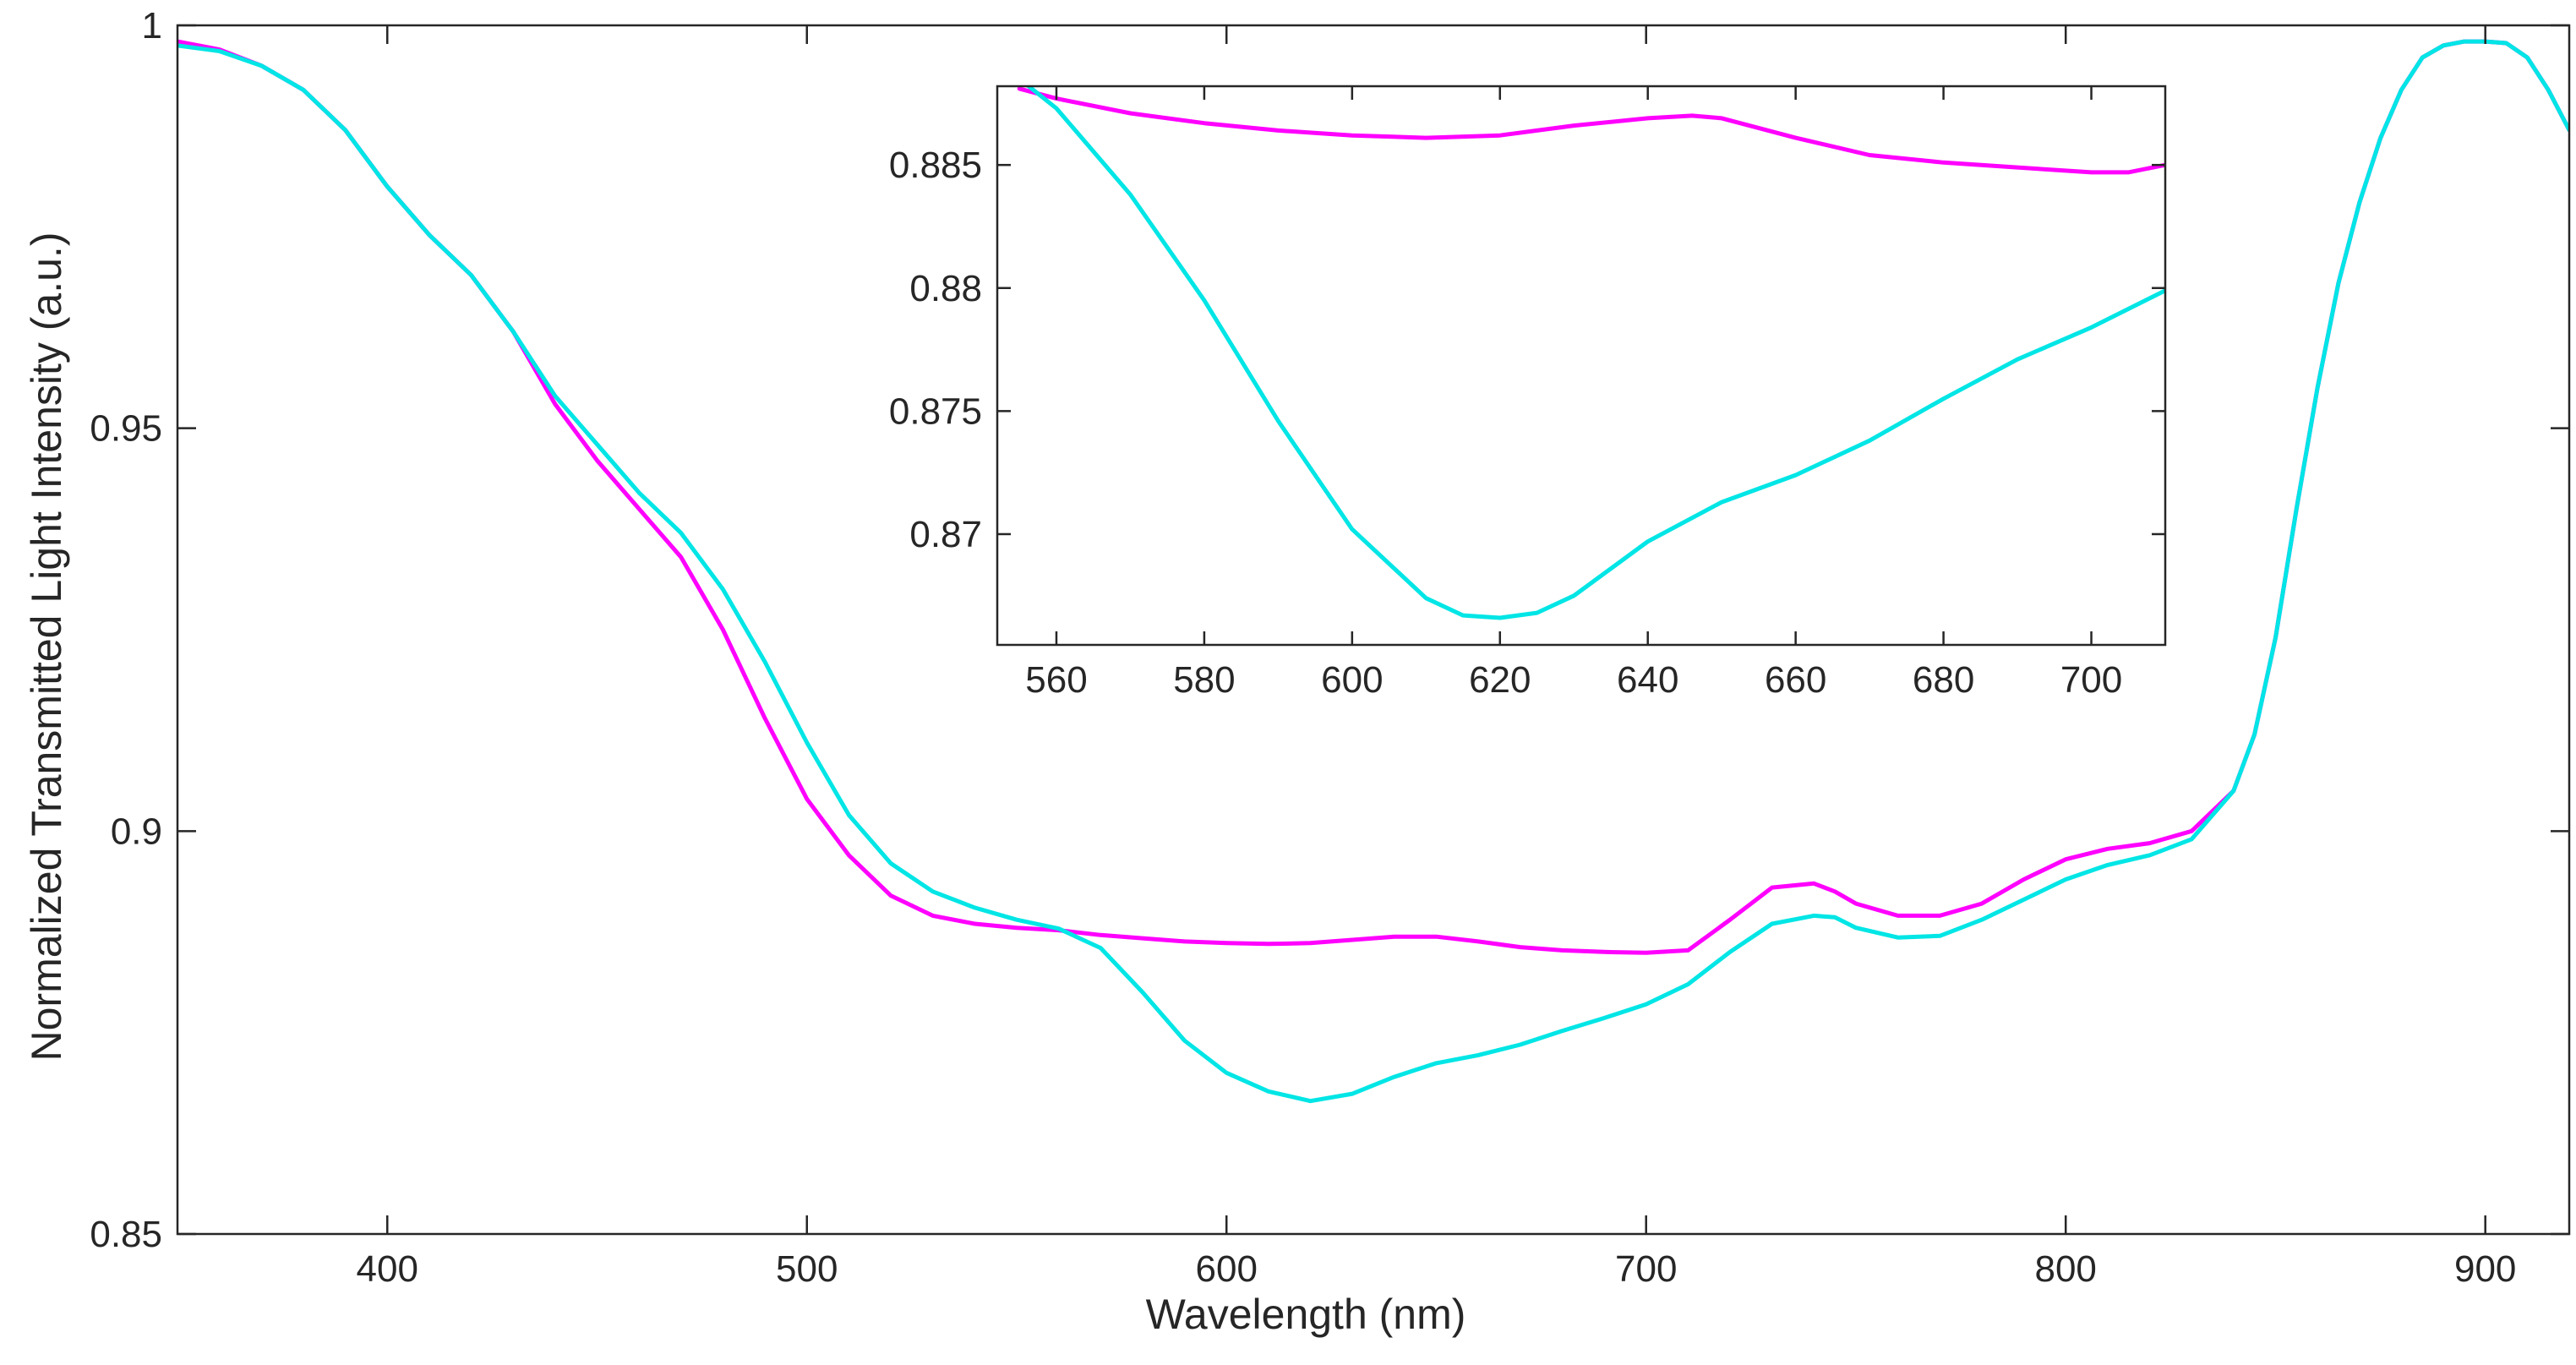  What do you see at coordinates (1227, 1269) in the screenshot?
I see `main-x-tick-label: 600` at bounding box center [1227, 1269].